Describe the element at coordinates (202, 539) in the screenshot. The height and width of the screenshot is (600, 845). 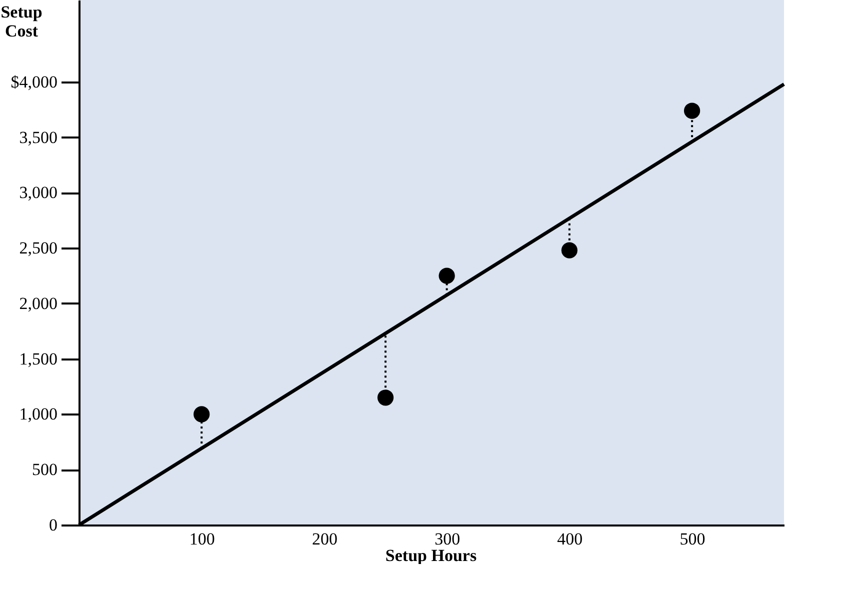
I see `x-tick-label: 100` at that location.